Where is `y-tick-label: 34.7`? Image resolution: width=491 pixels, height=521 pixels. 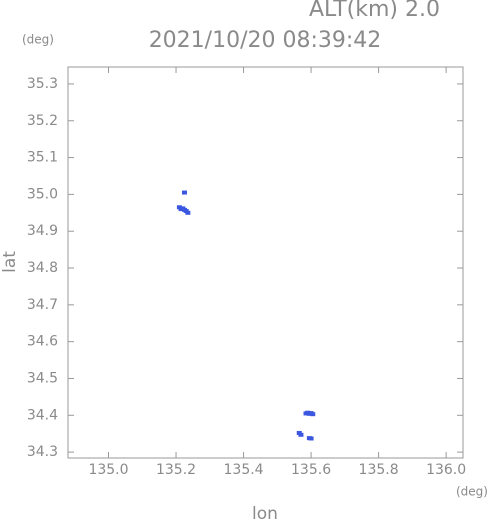 y-tick-label: 34.7 is located at coordinates (42, 305).